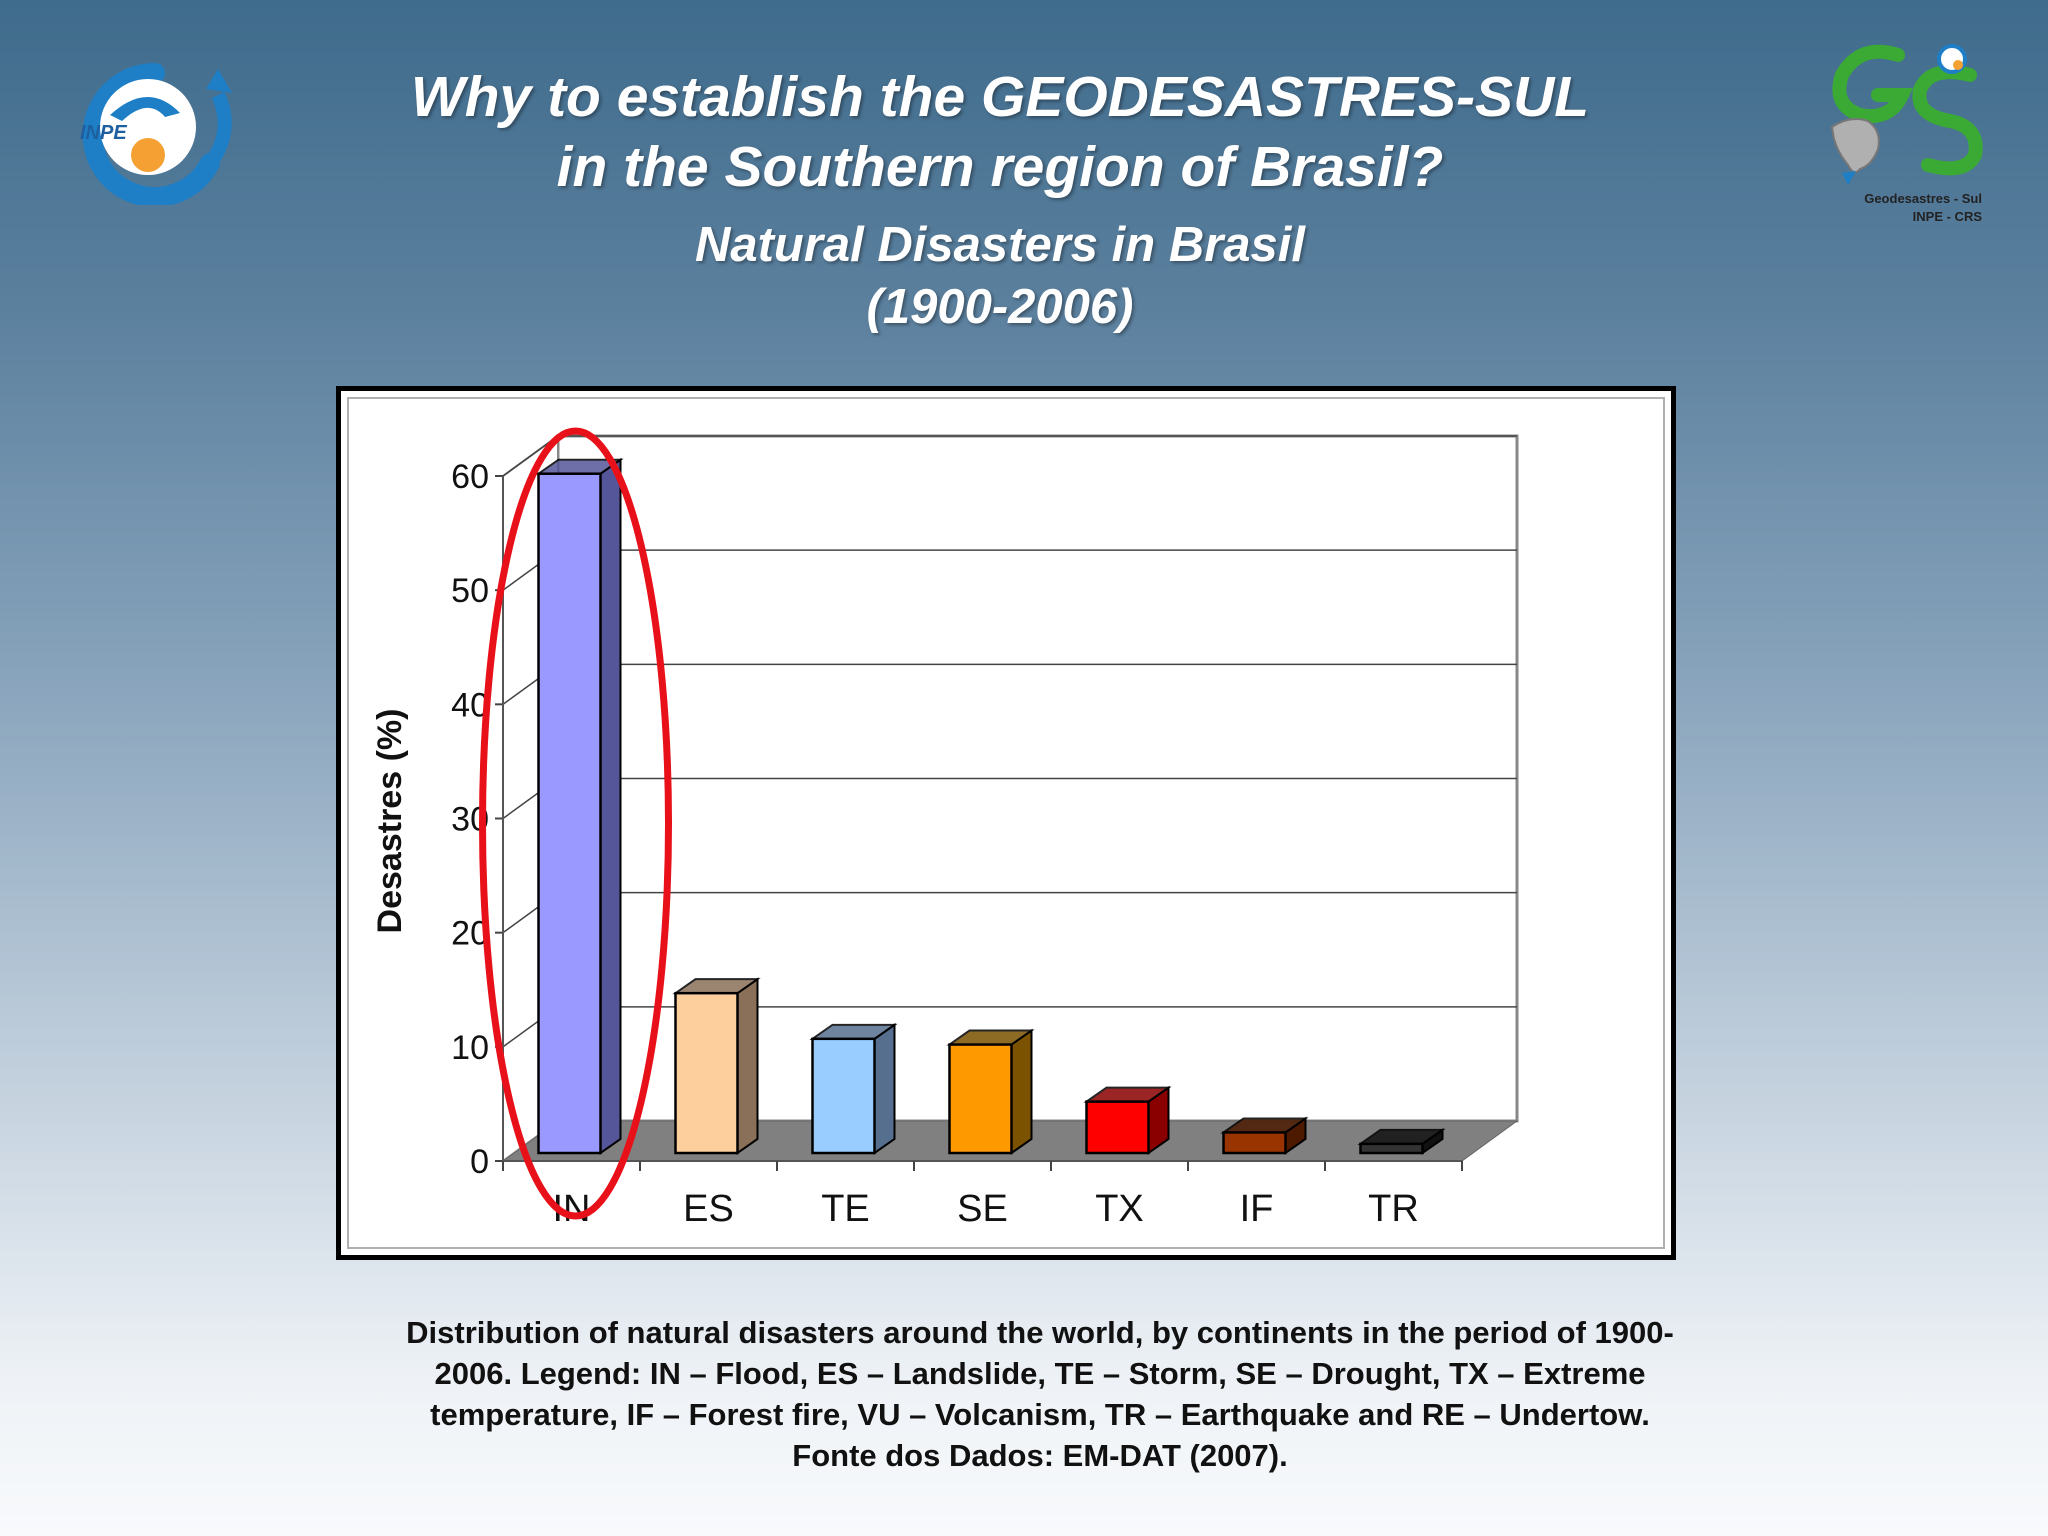  I want to click on y-tick-label: 0, so click(479, 1162).